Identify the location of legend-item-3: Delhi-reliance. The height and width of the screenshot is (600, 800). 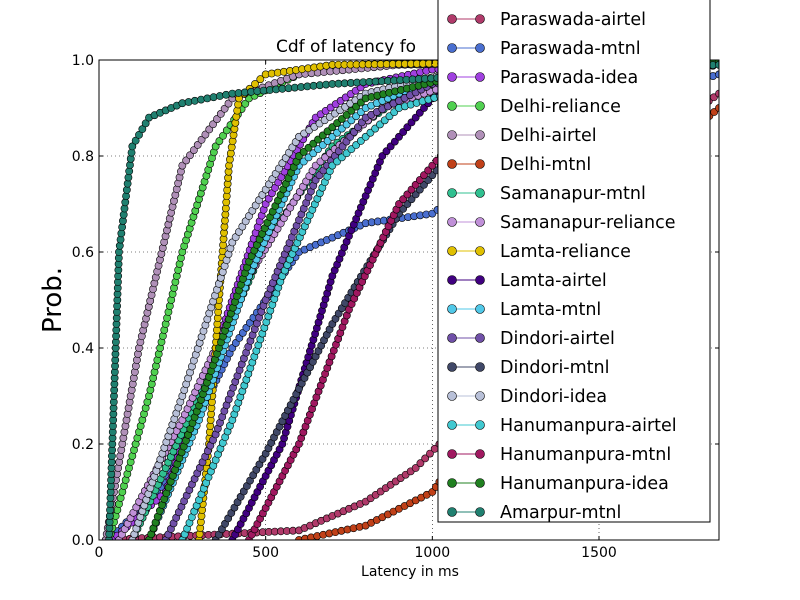
(534, 107).